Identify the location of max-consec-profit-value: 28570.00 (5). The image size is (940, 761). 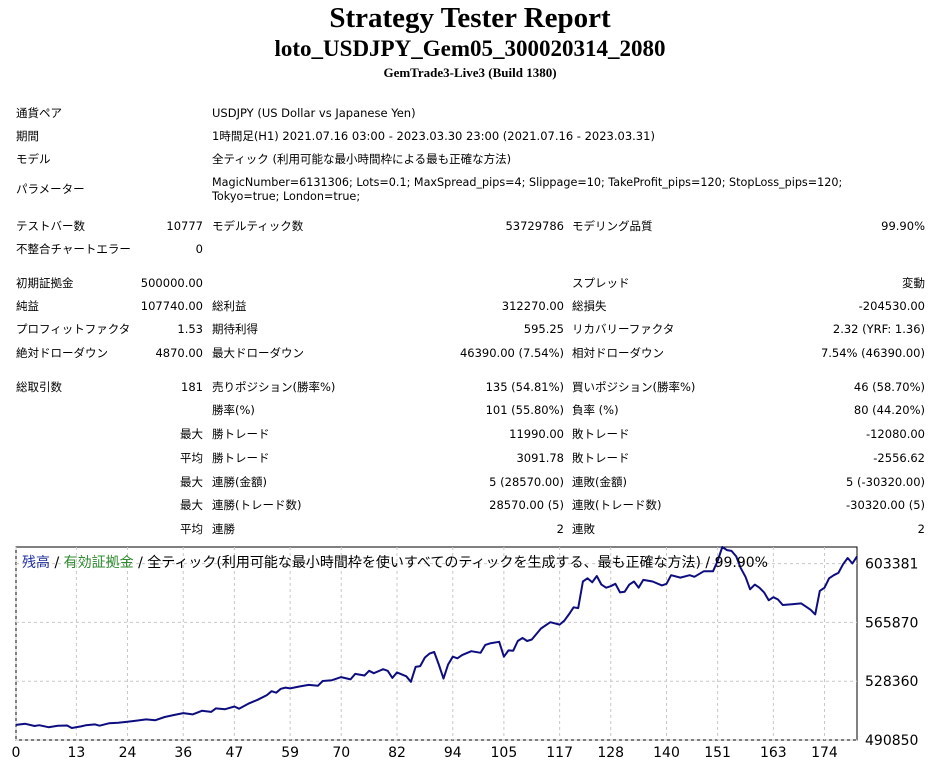
(526, 505).